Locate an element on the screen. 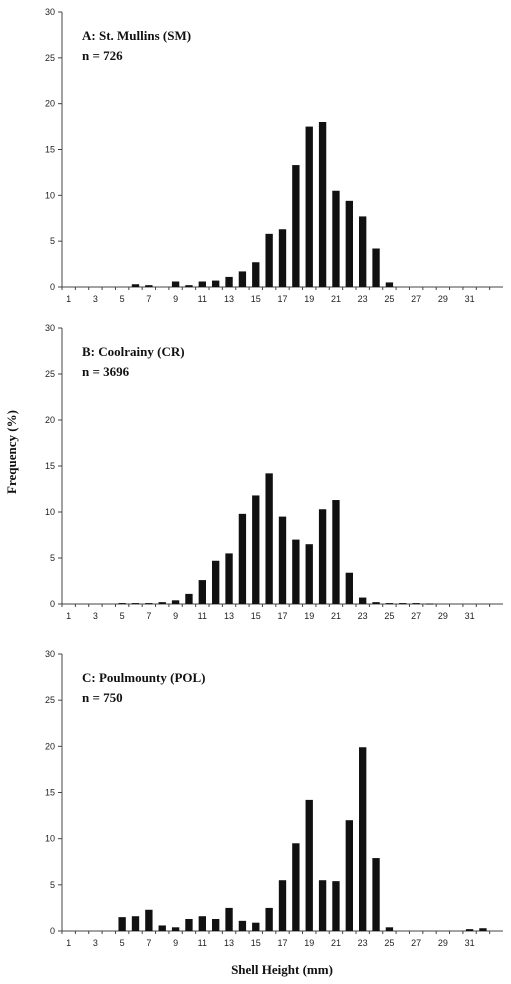 The image size is (511, 984). panel-title: A: St. Mullins (SM) is located at coordinates (136, 35).